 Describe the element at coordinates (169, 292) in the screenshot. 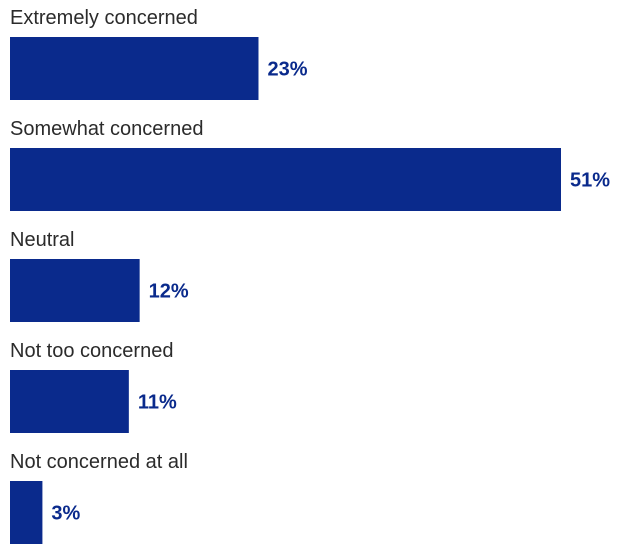

I see `value-label: 12%` at that location.